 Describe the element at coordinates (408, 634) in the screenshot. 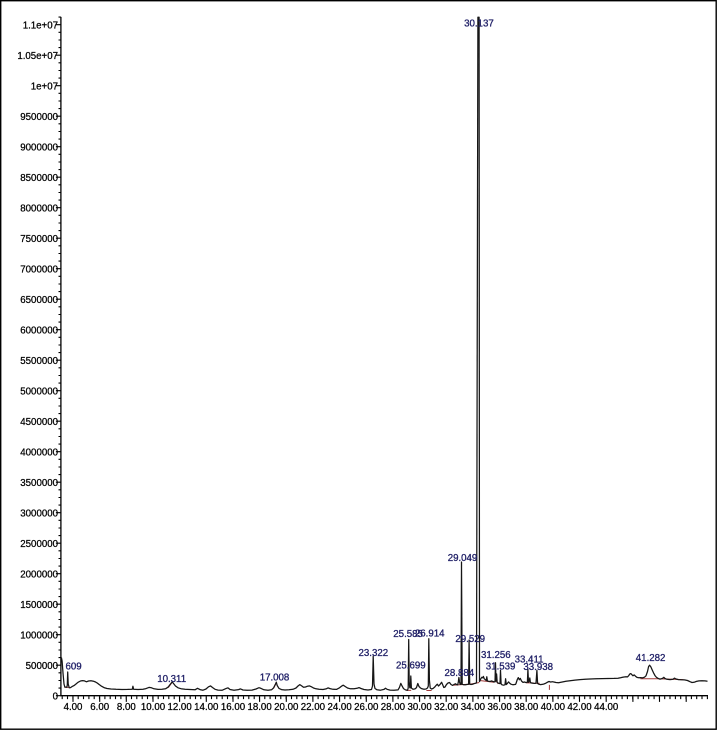

I see `svg-text: 25.585` at that location.